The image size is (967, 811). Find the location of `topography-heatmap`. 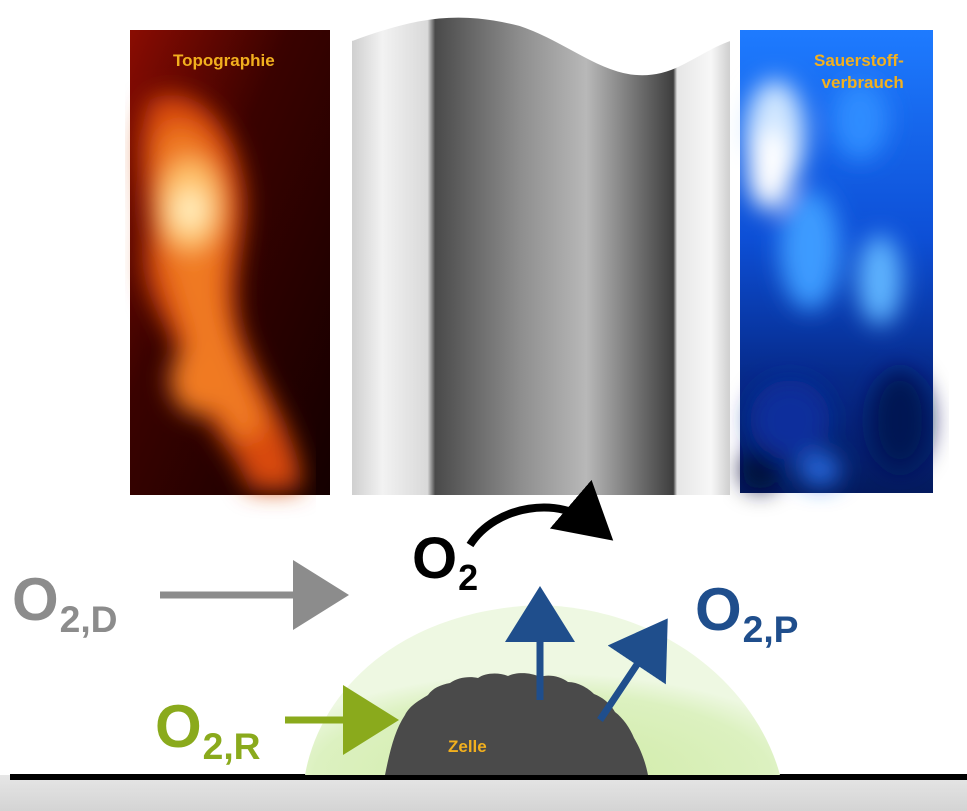

topography-heatmap is located at coordinates (230, 262).